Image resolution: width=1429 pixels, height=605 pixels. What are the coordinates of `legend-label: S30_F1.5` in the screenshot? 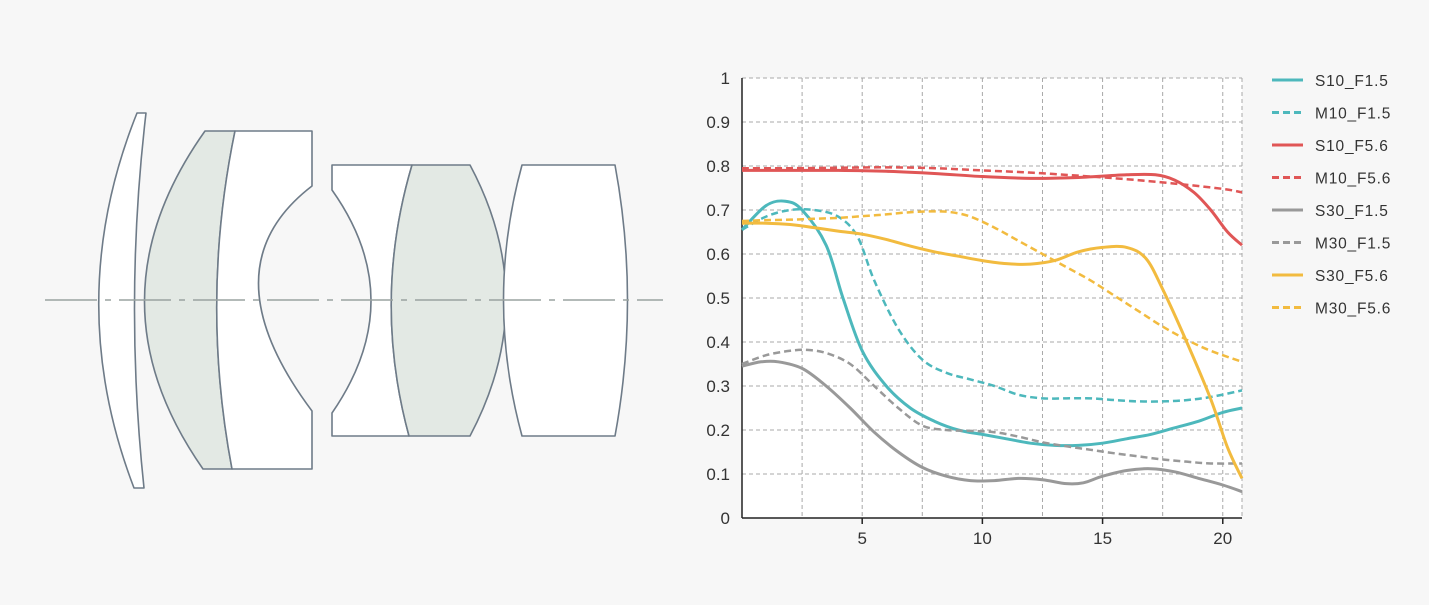 It's located at (1352, 211).